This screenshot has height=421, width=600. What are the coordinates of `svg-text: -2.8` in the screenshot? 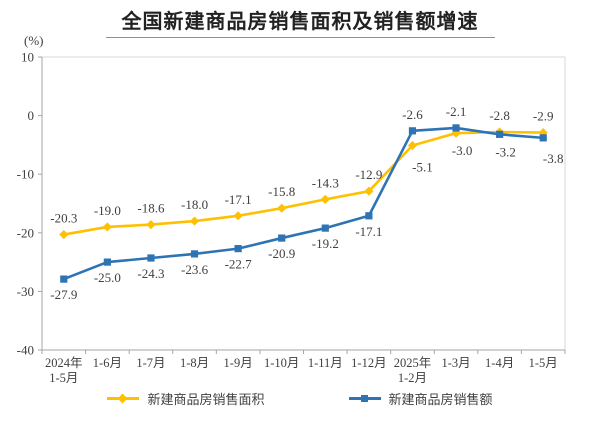 It's located at (499, 115).